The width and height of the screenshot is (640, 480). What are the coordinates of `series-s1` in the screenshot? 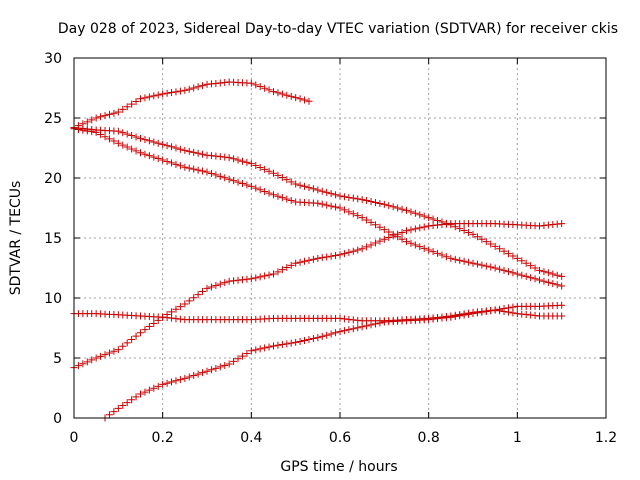 It's located at (191, 105).